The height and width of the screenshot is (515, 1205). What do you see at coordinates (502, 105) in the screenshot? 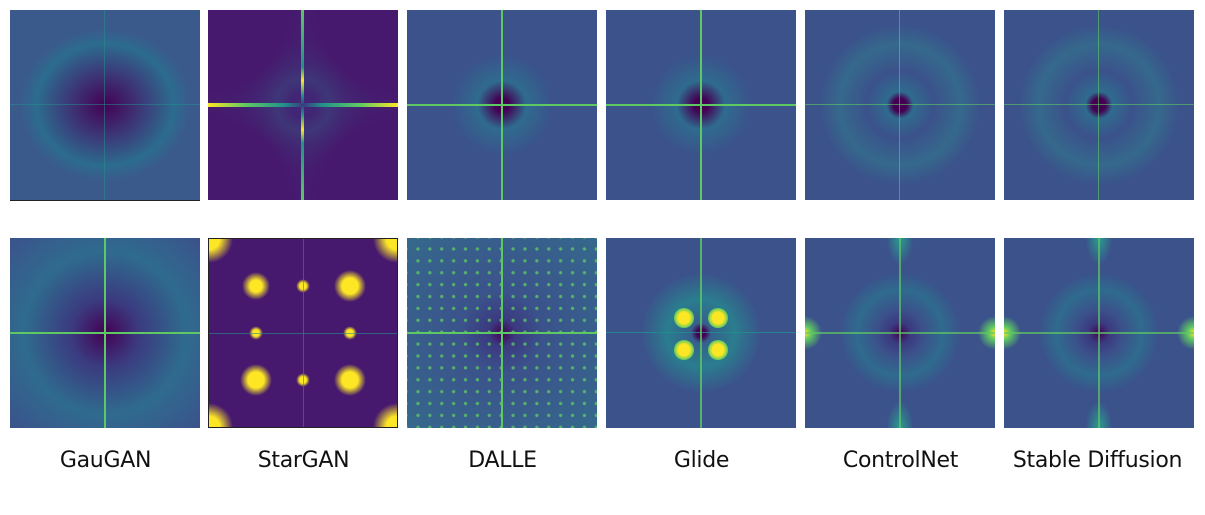
I see `spectrum-dalle-row1` at bounding box center [502, 105].